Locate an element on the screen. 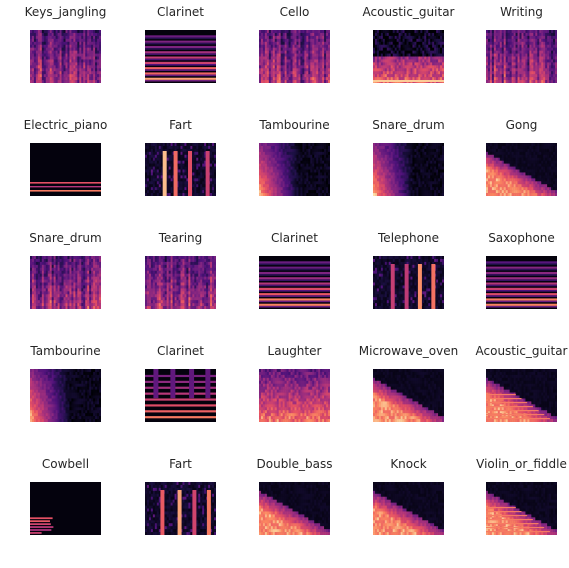  burst-column is located at coordinates (165, 173).